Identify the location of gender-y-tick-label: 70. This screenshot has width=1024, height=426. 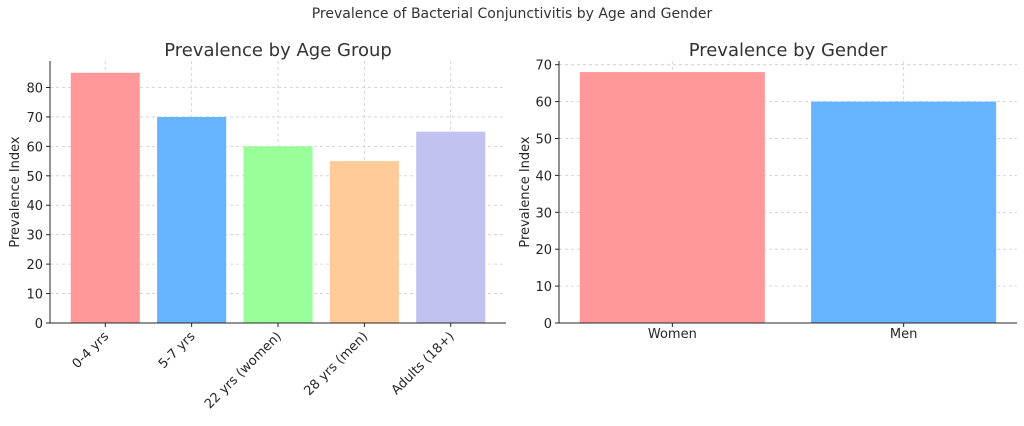
(543, 66).